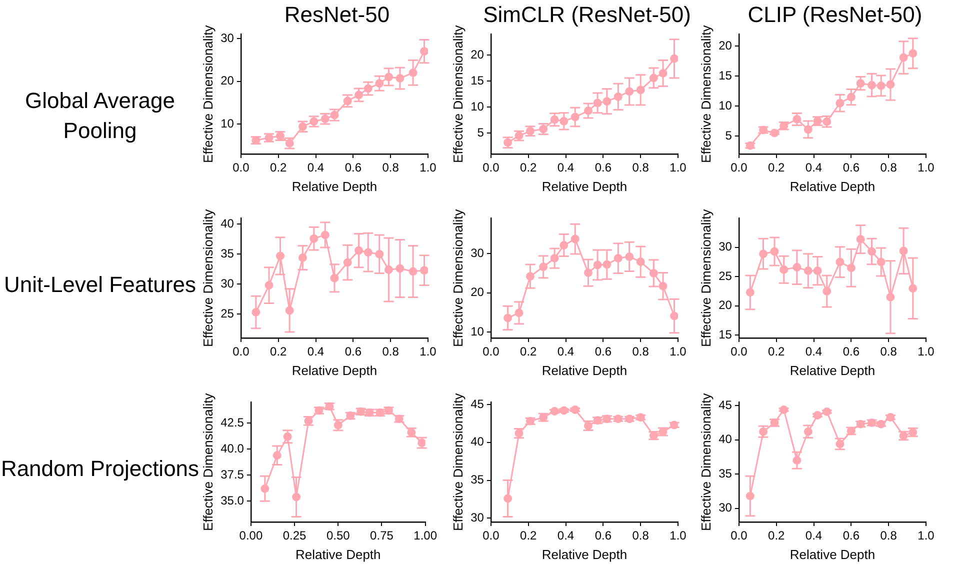 This screenshot has width=967, height=573. Describe the element at coordinates (294, 535) in the screenshot. I see `x-tick-label: 0.25` at that location.